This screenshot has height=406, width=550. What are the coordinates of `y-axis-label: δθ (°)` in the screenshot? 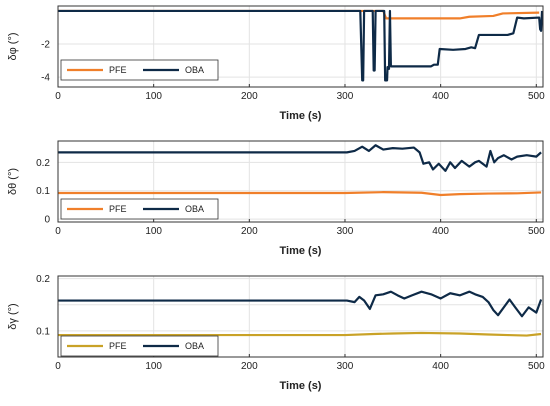 It's located at (13, 181).